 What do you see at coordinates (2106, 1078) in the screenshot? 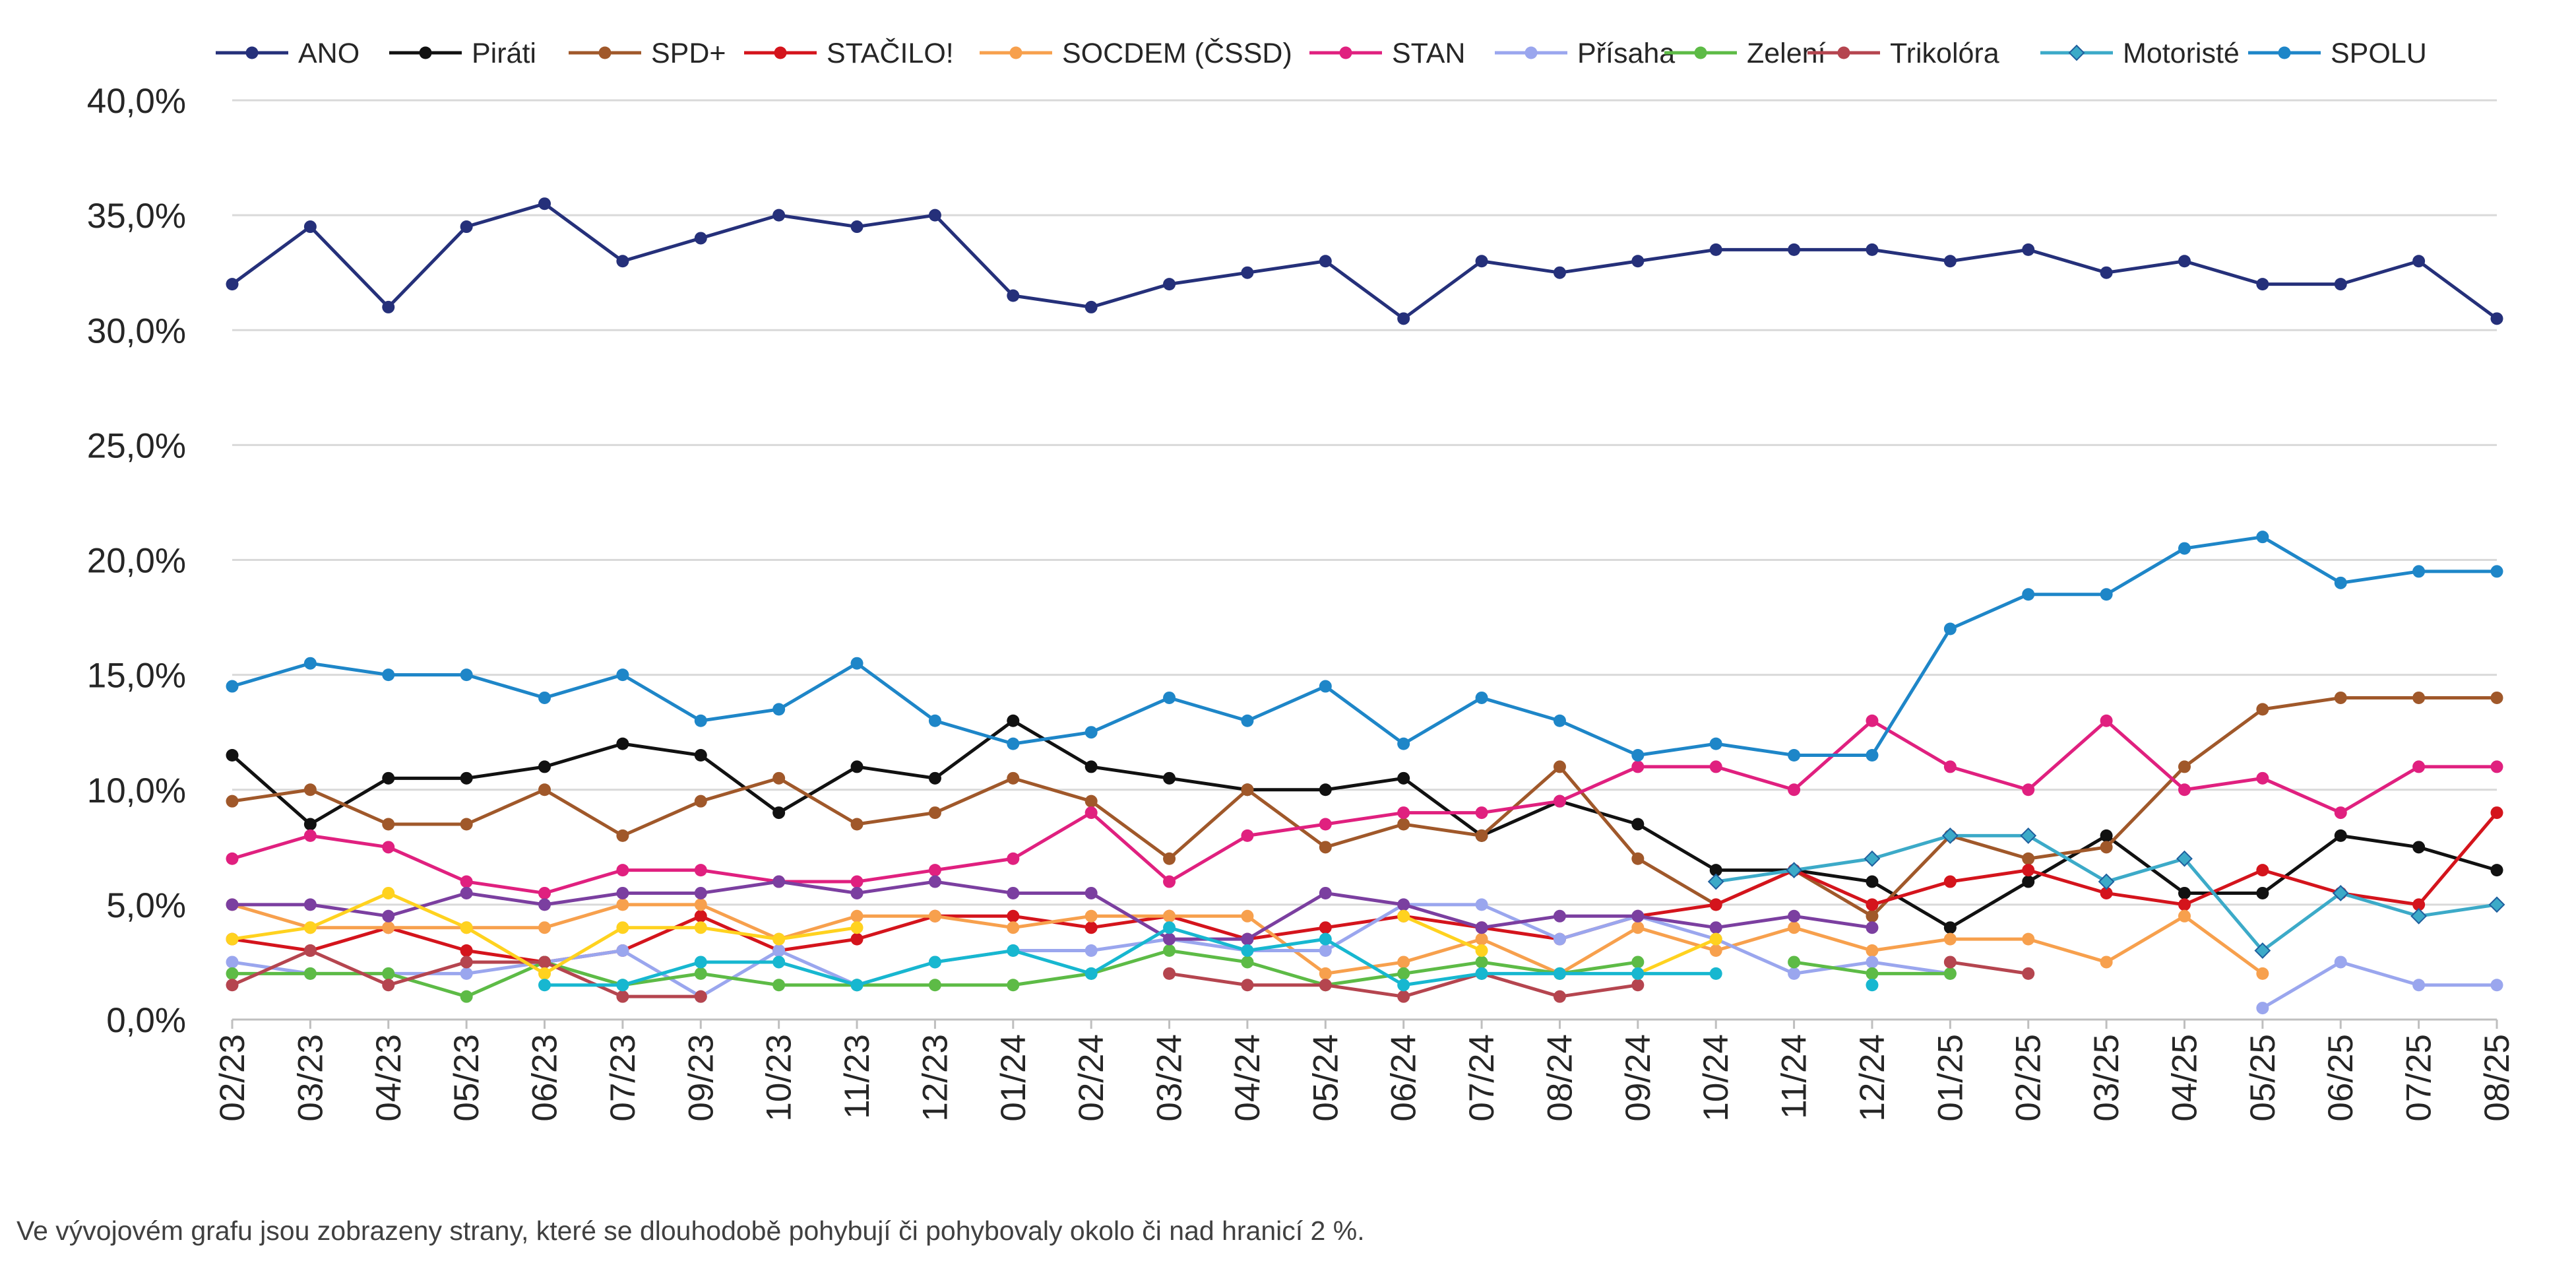
I see `x-tick-label: 03/25` at bounding box center [2106, 1078].